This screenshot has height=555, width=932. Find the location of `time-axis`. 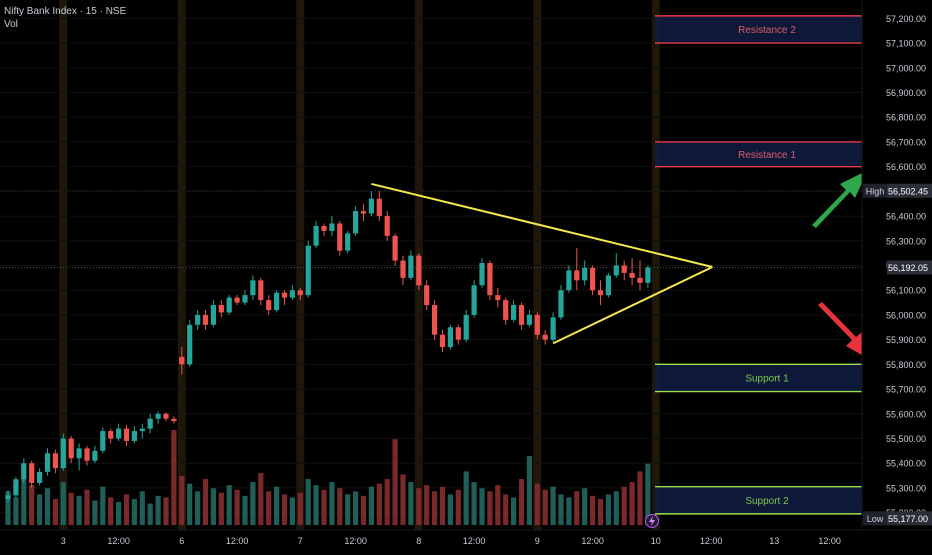

time-axis is located at coordinates (466, 540).